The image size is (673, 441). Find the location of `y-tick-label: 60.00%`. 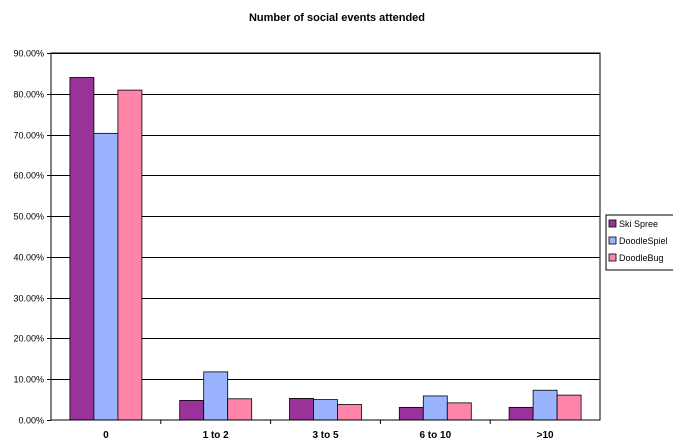

y-tick-label: 60.00% is located at coordinates (28, 176).